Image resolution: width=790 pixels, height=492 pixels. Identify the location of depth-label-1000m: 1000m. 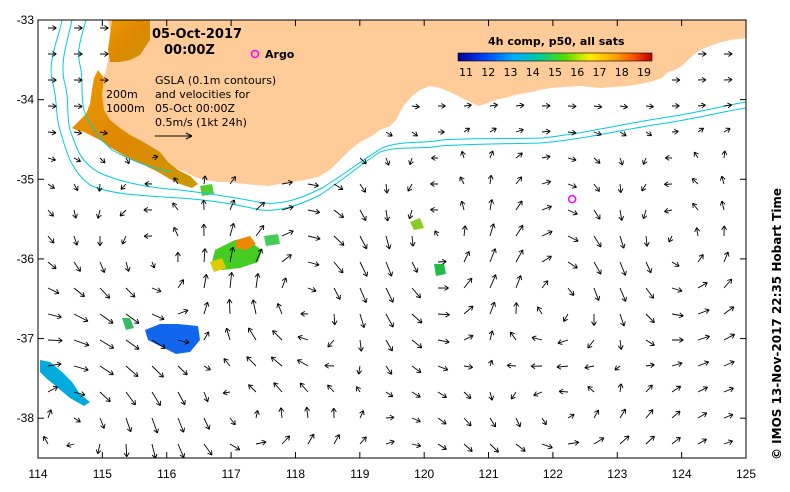
(125, 108).